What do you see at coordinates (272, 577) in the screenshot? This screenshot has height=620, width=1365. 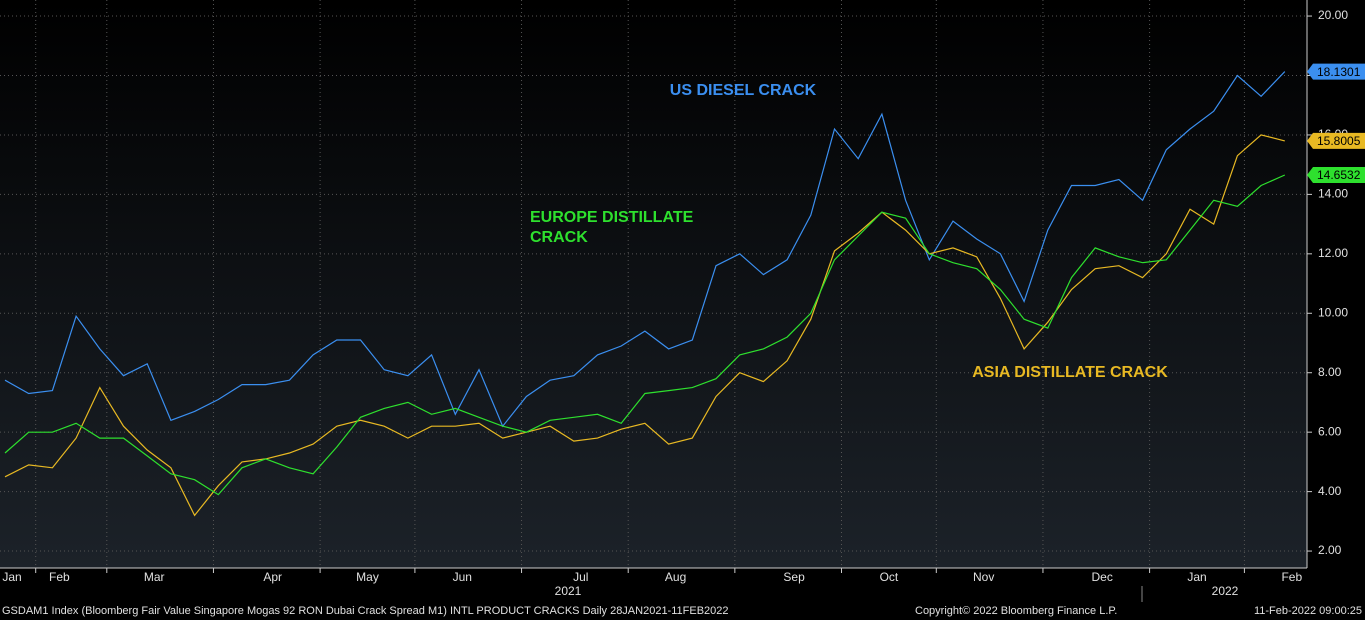 I see `x-tick-label: Apr` at bounding box center [272, 577].